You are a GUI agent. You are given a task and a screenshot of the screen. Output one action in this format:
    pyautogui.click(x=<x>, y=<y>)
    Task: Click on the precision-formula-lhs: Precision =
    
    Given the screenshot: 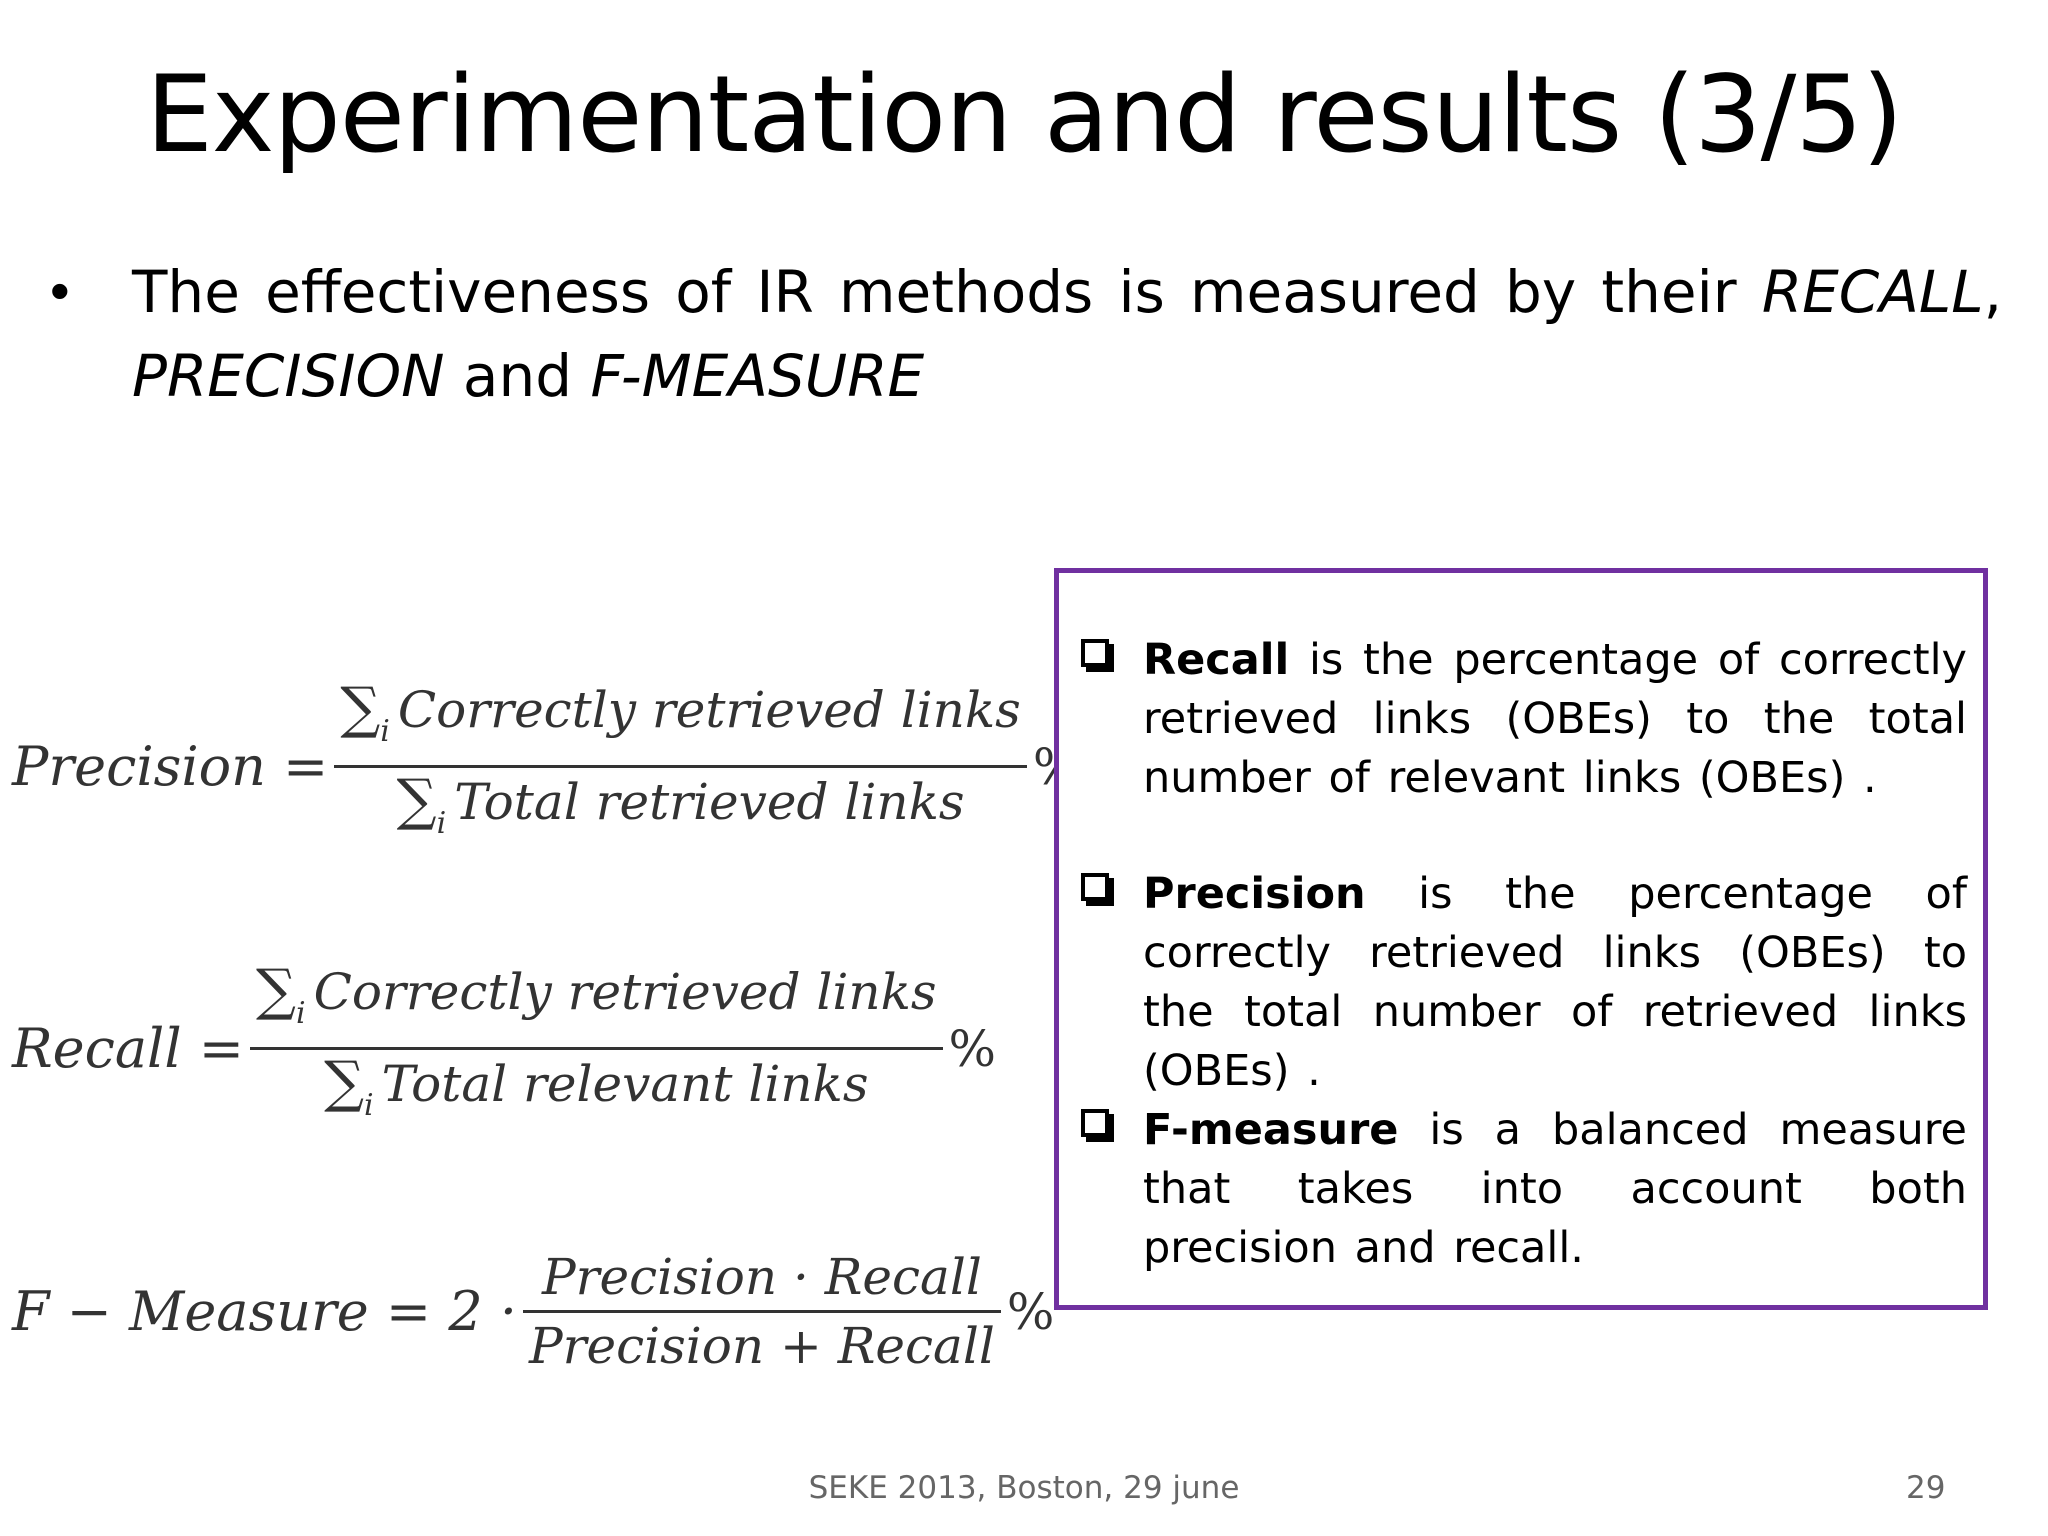 What is the action you would take?
    pyautogui.click(x=170, y=766)
    